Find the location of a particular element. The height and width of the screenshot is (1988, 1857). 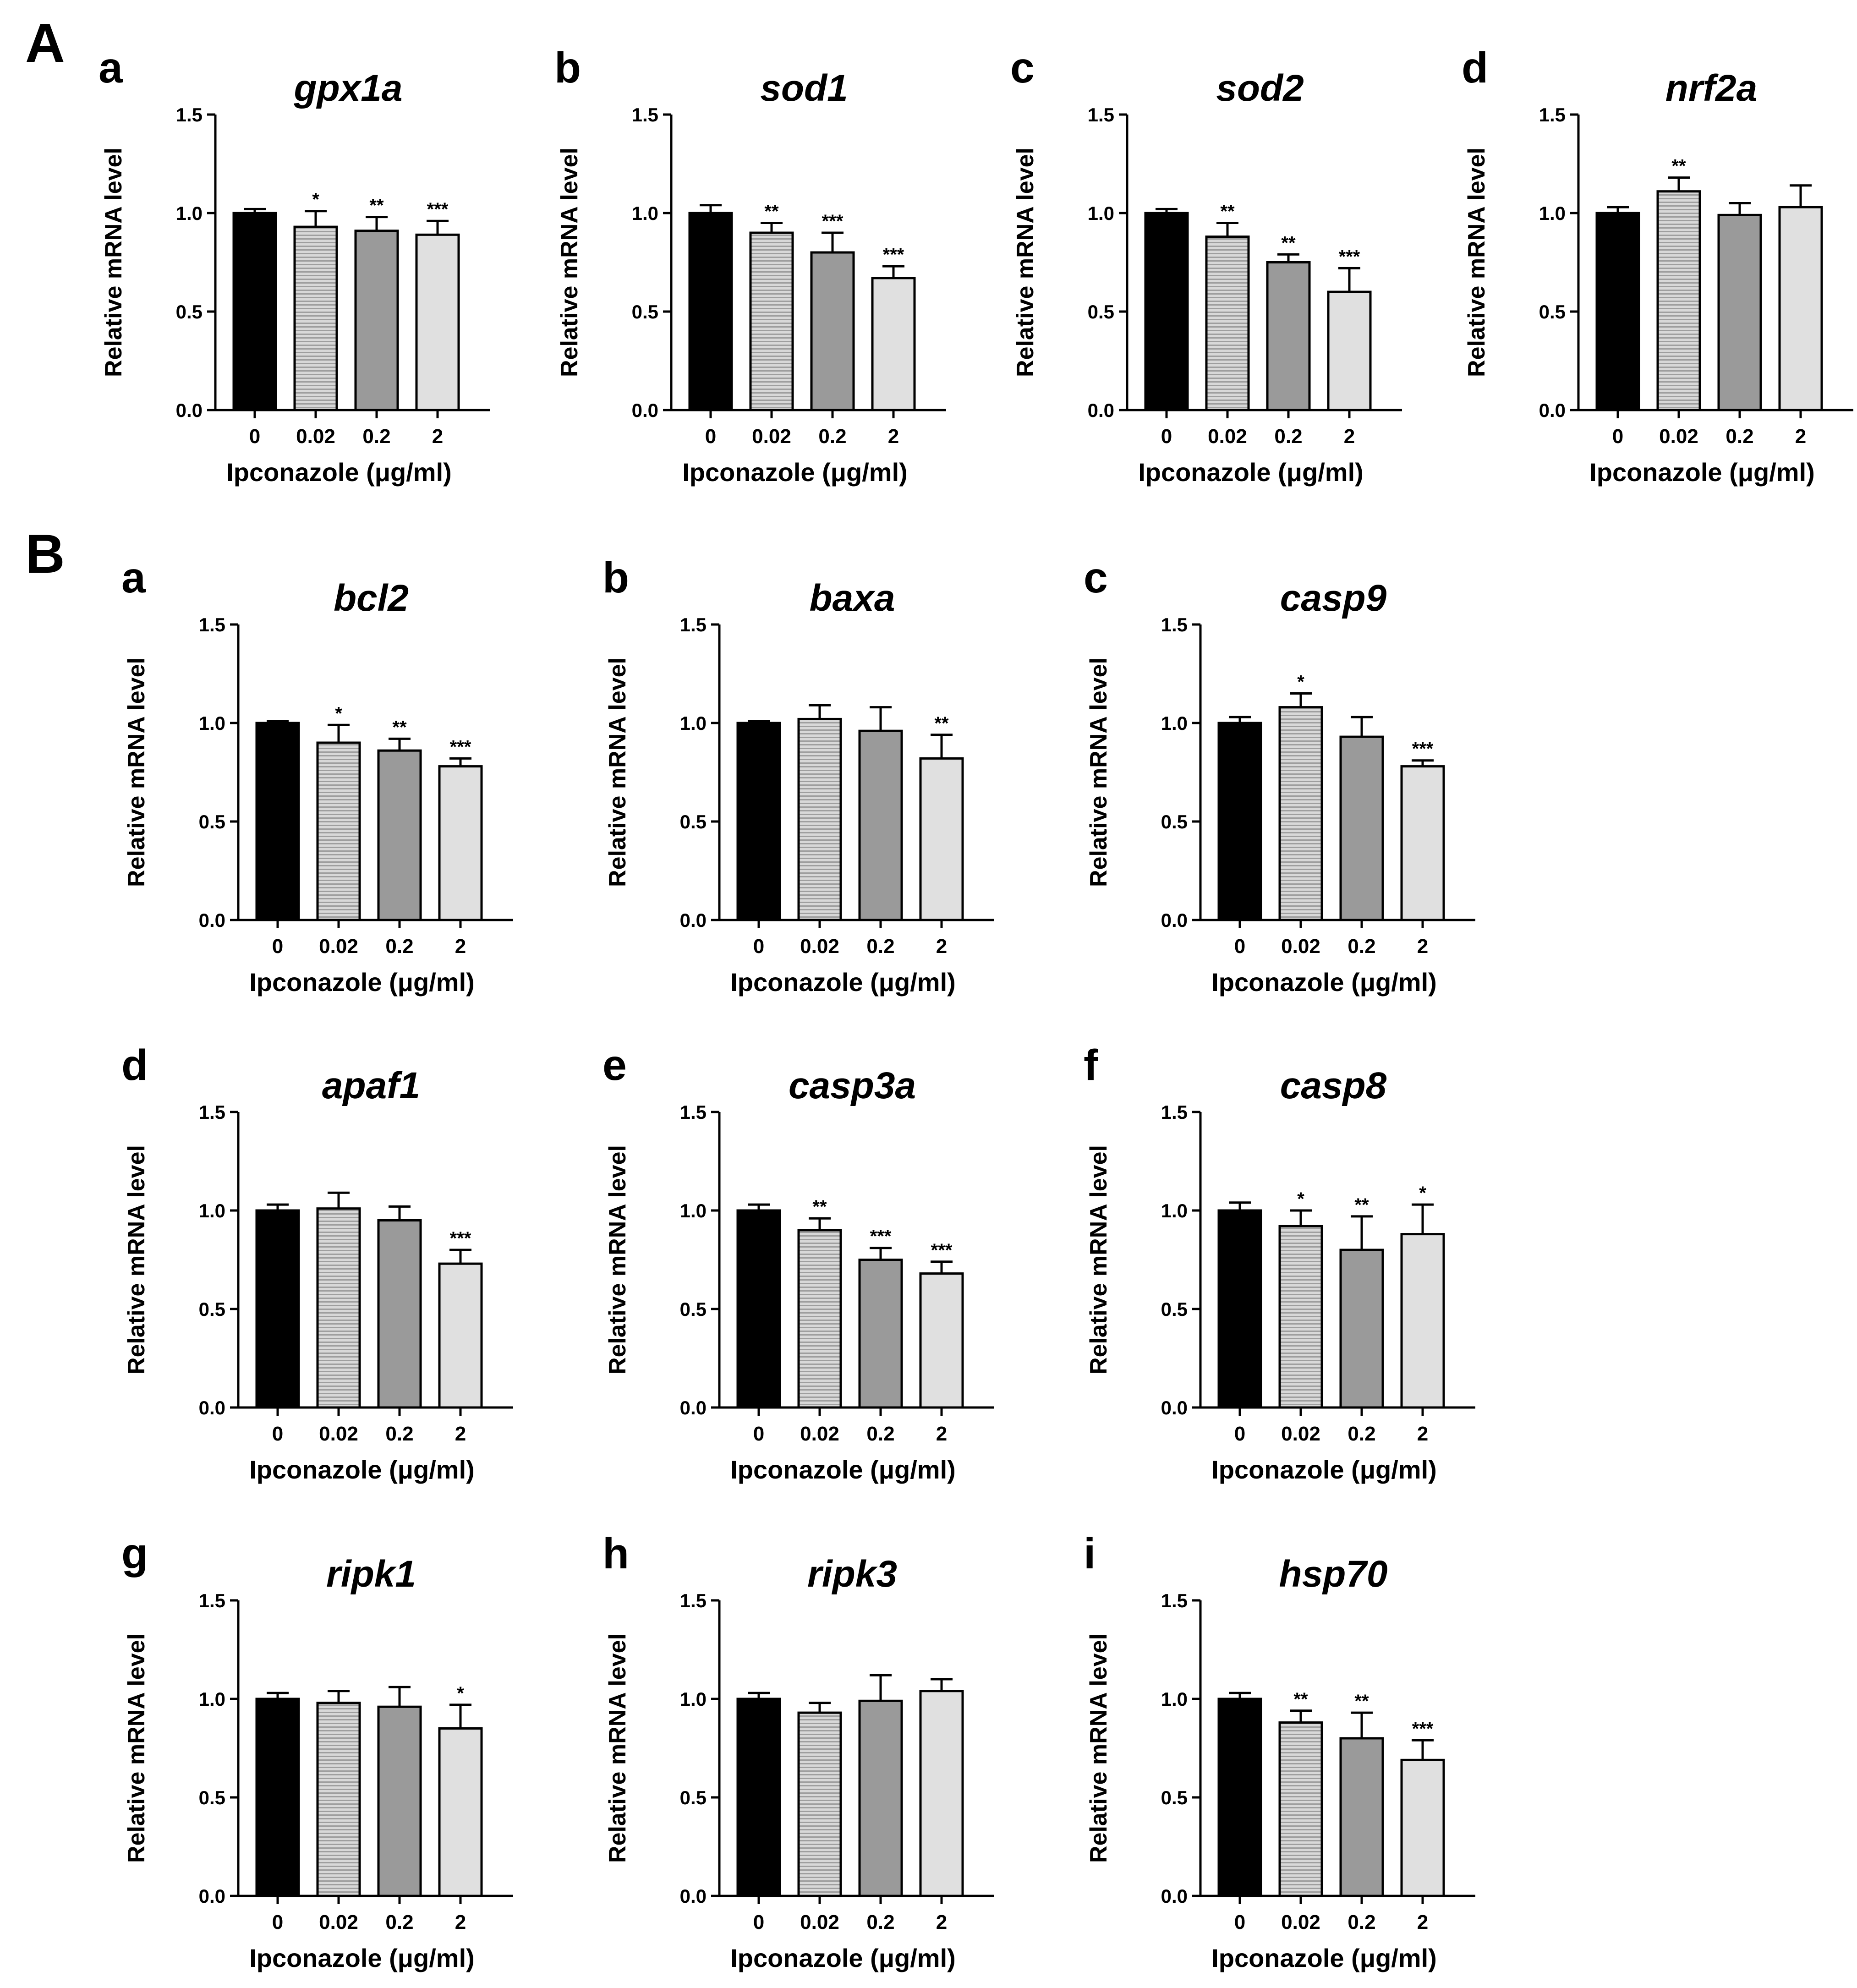

section-label-a: A is located at coordinates (45, 43).